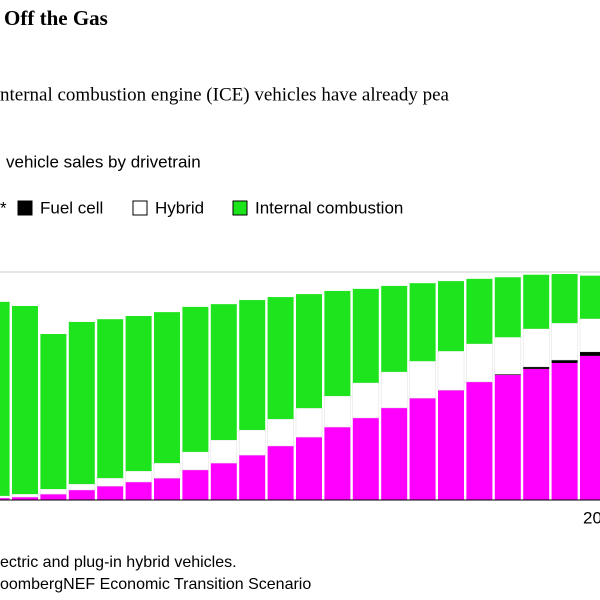 The image size is (600, 600). I want to click on legend-label: Hybrid, so click(179, 207).